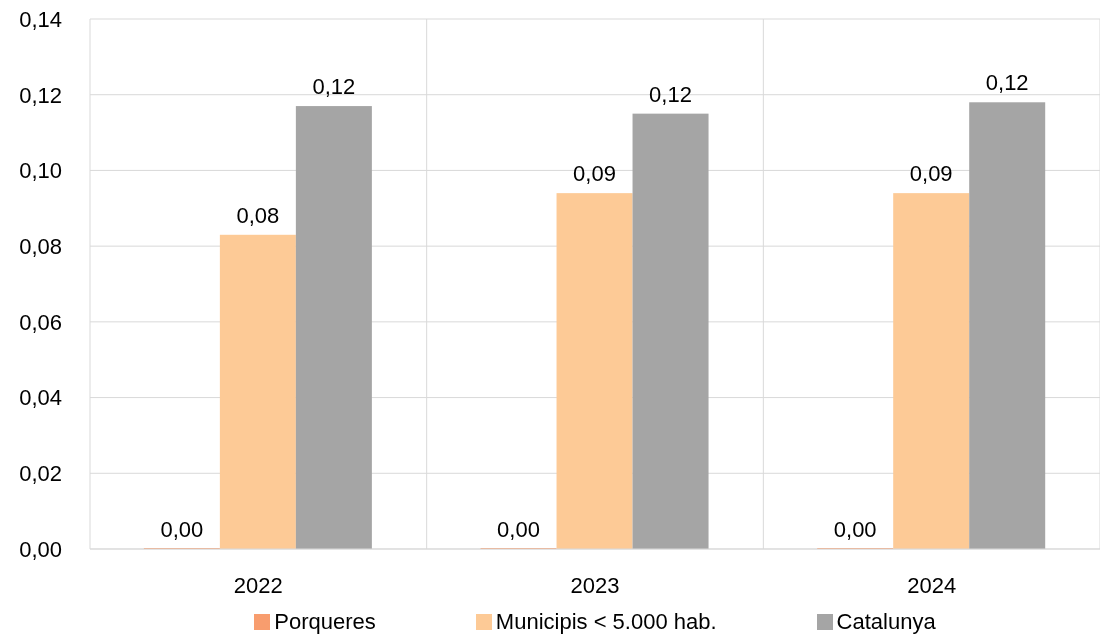 The width and height of the screenshot is (1110, 643). Describe the element at coordinates (40, 171) in the screenshot. I see `y-tick-label: 0,10` at that location.